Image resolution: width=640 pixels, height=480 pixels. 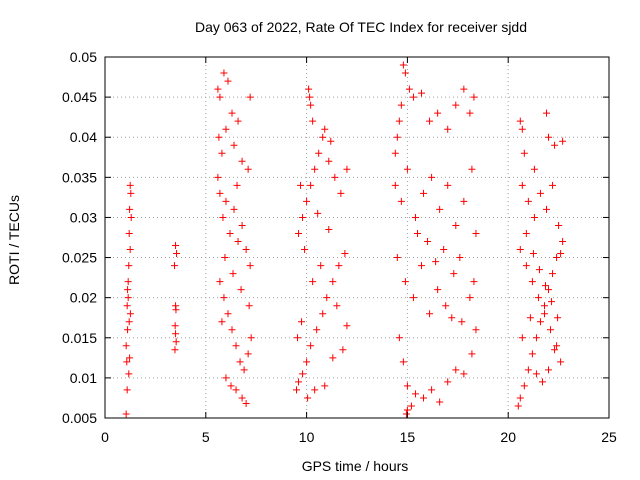 I want to click on y-tick-label: 0.01, so click(x=83, y=378).